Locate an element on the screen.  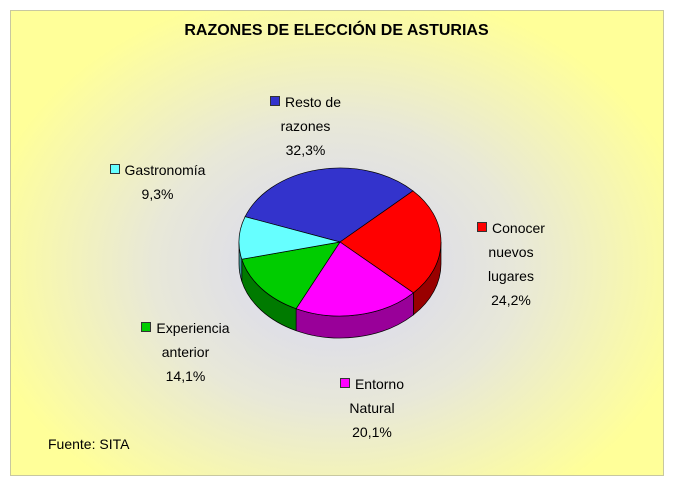
category-label: Entorno Natural is located at coordinates (377, 396).